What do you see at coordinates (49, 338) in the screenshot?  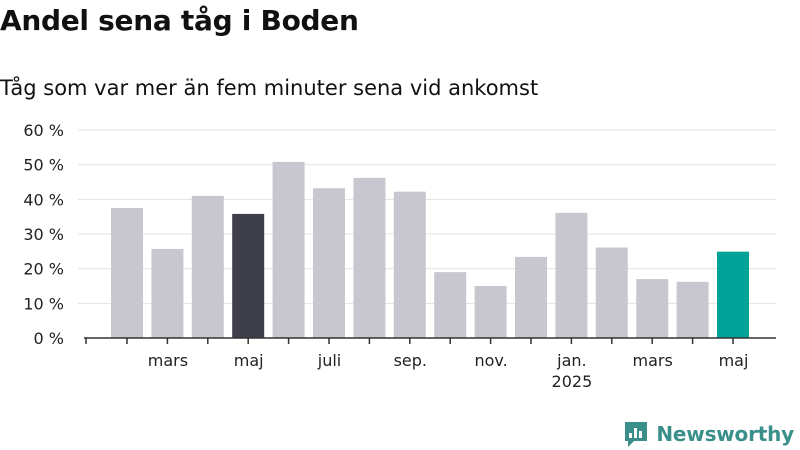 I see `y-tick-label: 0 %` at bounding box center [49, 338].